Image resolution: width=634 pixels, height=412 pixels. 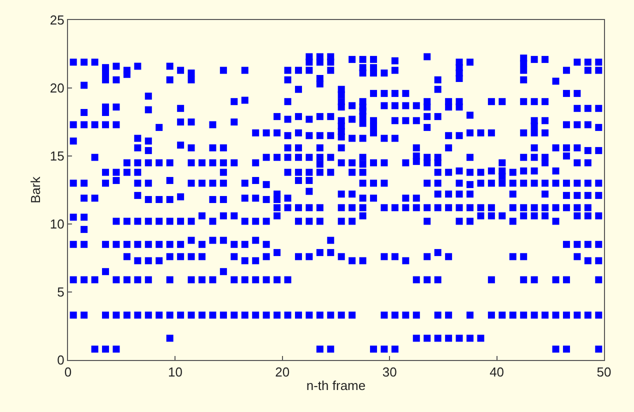 I want to click on y-tick-label: 15, so click(x=57, y=156).